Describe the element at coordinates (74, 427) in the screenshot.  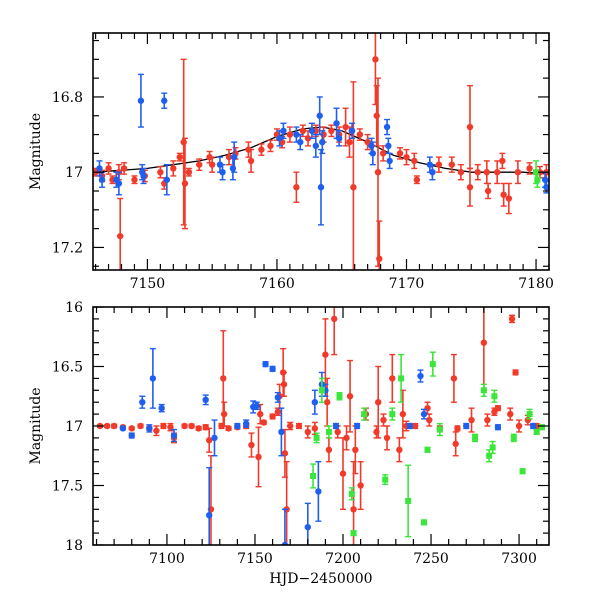
I see `y-tick-label: 17` at that location.